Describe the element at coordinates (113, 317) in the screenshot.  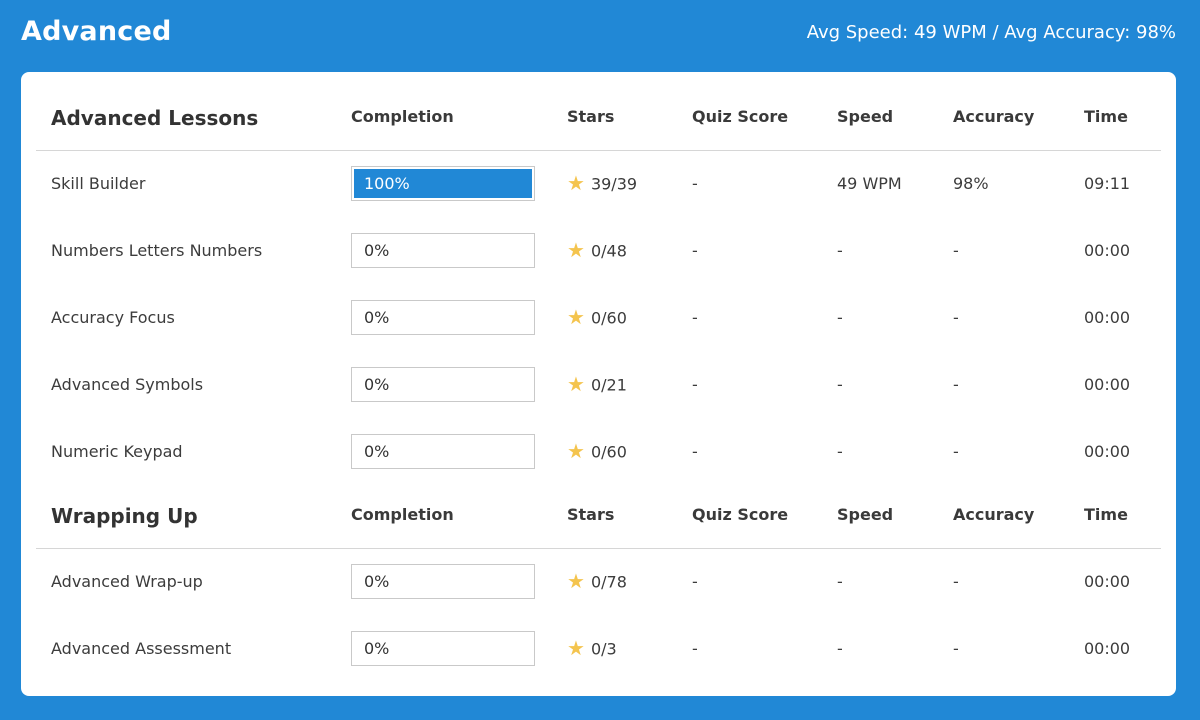
I see `lesson-name: Accuracy Focus` at that location.